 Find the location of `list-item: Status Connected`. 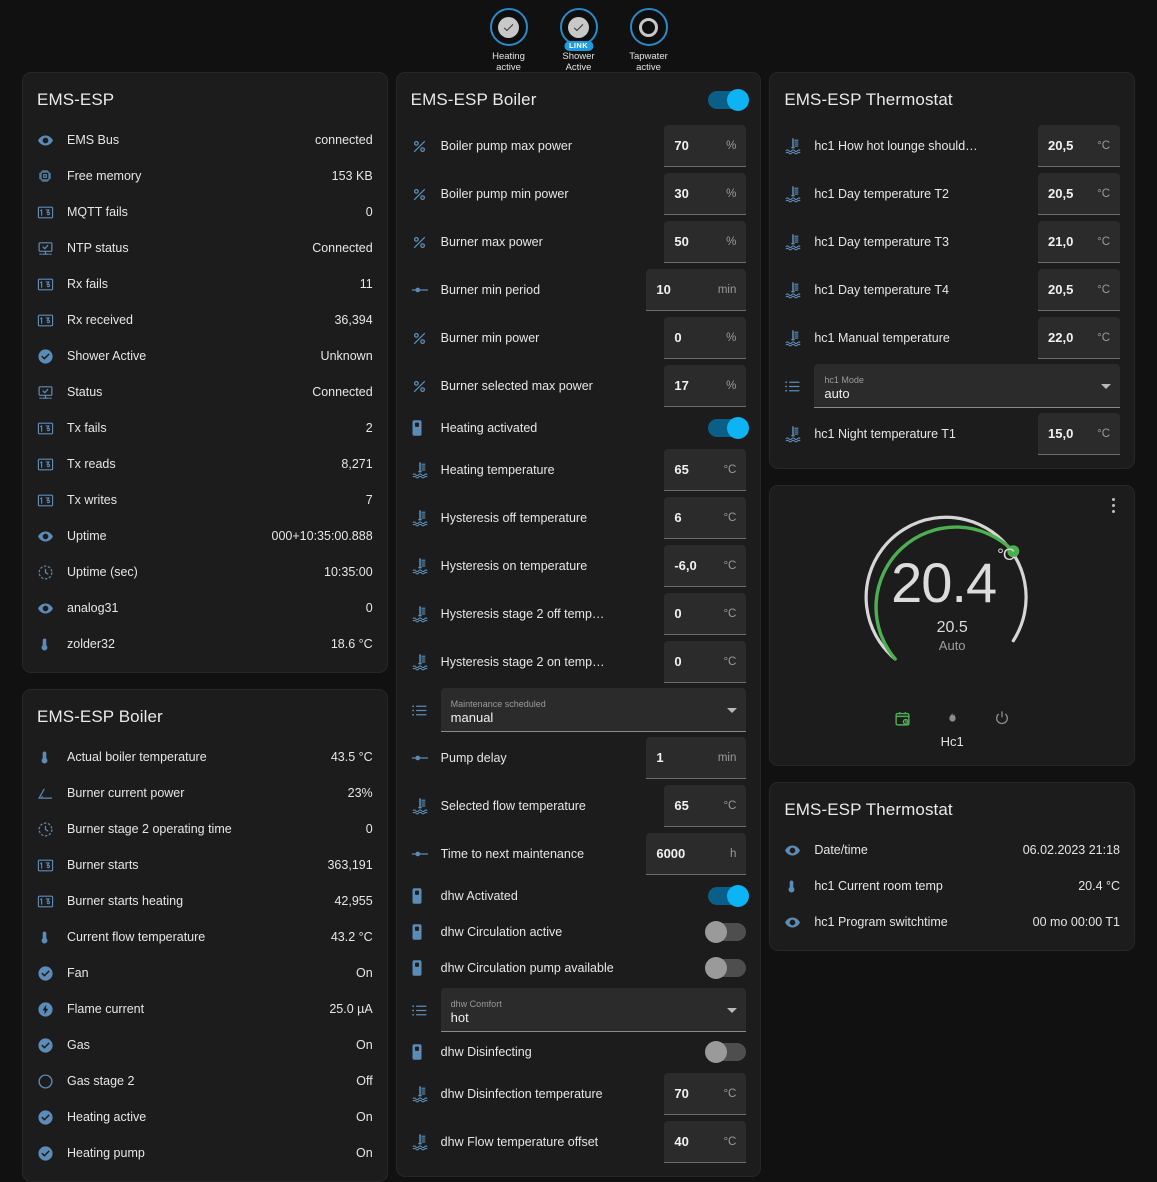

list-item: Status Connected is located at coordinates (205, 392).